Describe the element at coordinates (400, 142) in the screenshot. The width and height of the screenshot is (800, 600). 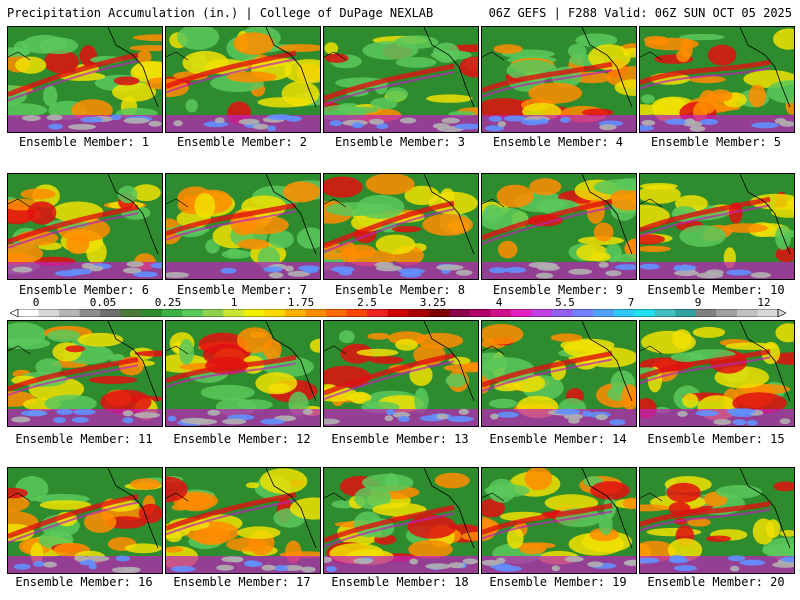
I see `ensemble-member-label: Ensemble Member: 3` at that location.